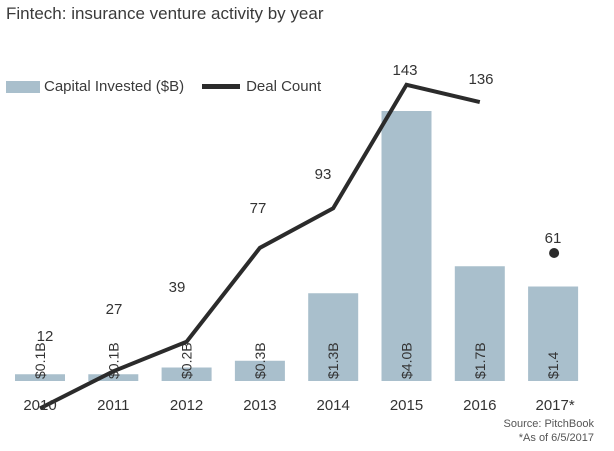 The height and width of the screenshot is (451, 614). Describe the element at coordinates (554, 253) in the screenshot. I see `deal-count-point-2017` at that location.